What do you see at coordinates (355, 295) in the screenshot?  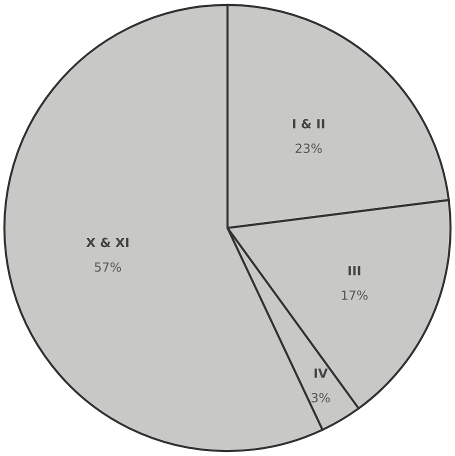 I see `data-label: 17%` at bounding box center [355, 295].